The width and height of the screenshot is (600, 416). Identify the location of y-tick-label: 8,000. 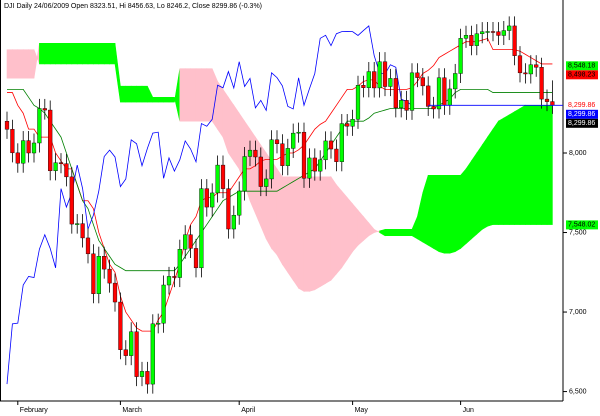
(578, 153).